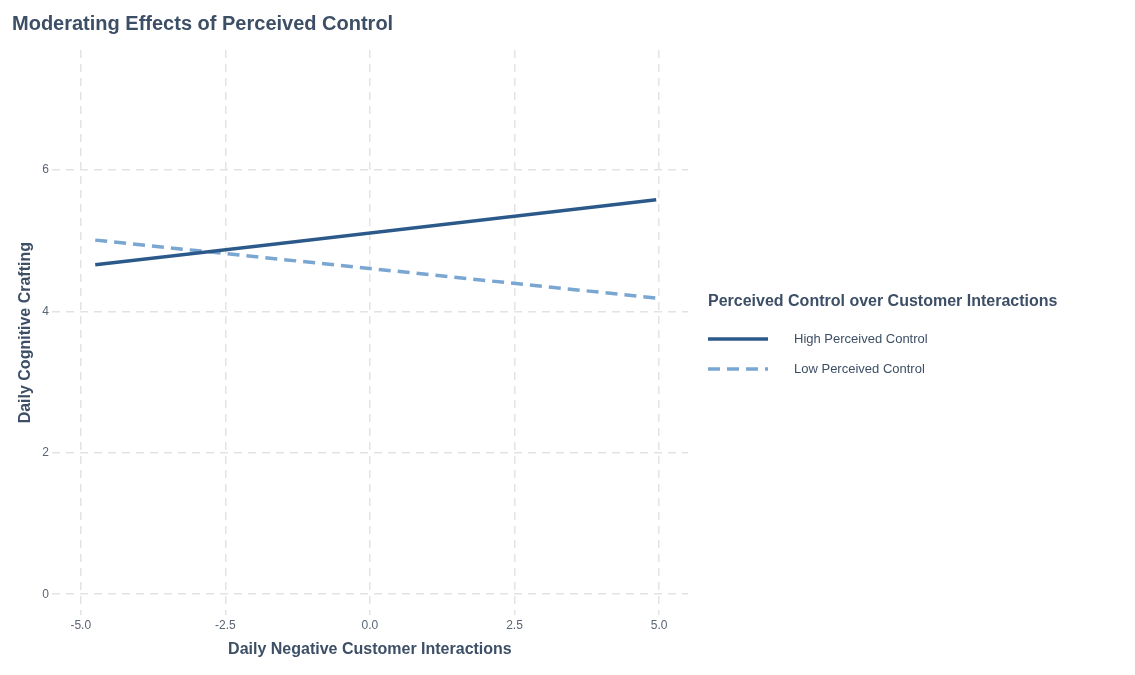 The height and width of the screenshot is (675, 1135). What do you see at coordinates (203, 22) in the screenshot?
I see `chart-title: Moderating Effects of Perceived Control` at bounding box center [203, 22].